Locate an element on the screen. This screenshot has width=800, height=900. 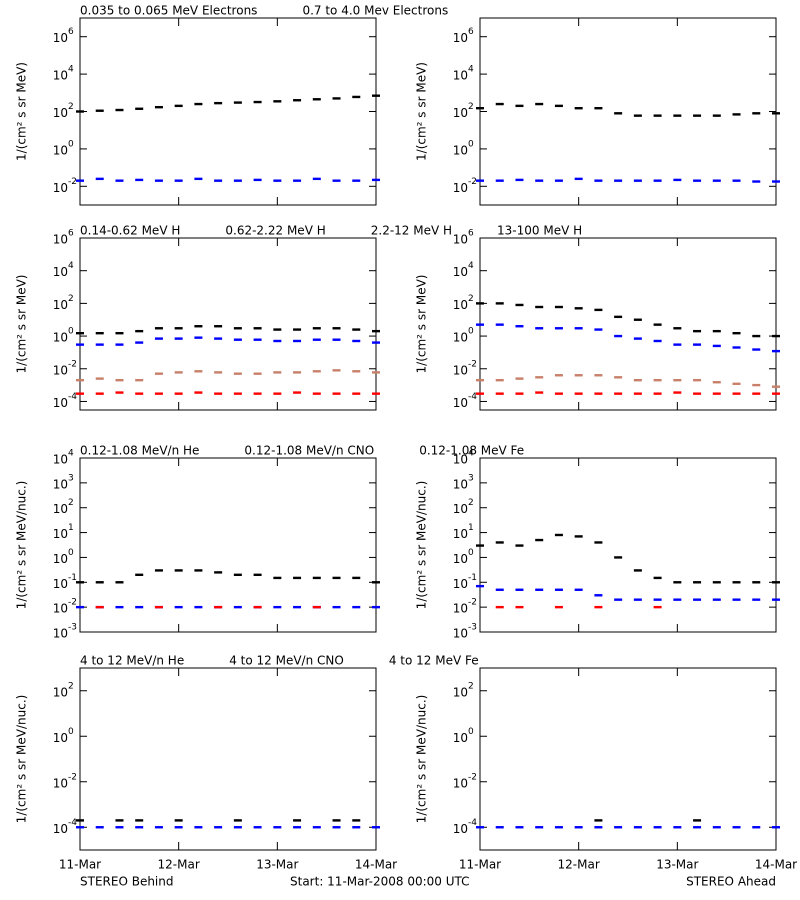
y-tick-exponent: -1 is located at coordinates (472, 578).